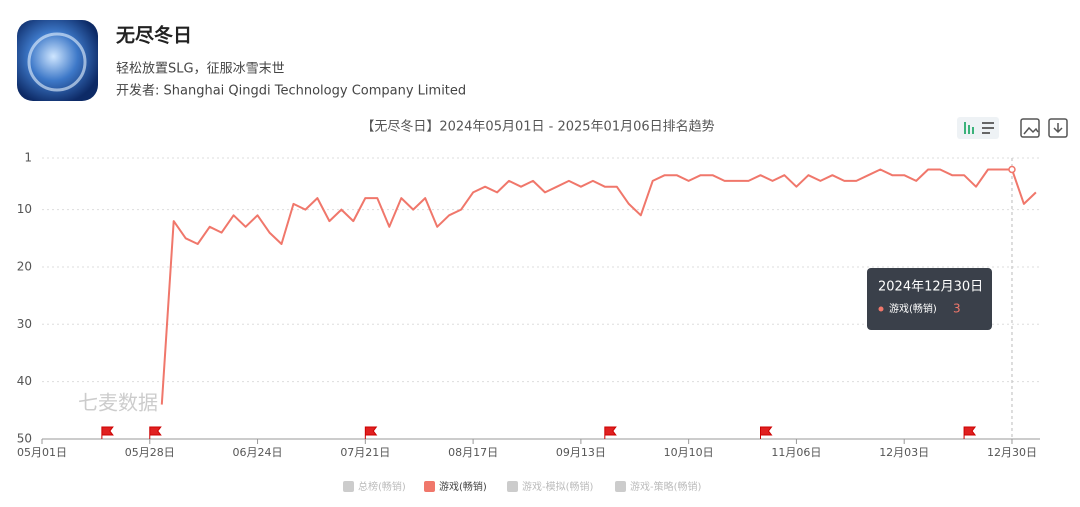 The image size is (1080, 507). I want to click on app-subtitle: 轻松放置SLG，征服冰雪末世, so click(200, 69).